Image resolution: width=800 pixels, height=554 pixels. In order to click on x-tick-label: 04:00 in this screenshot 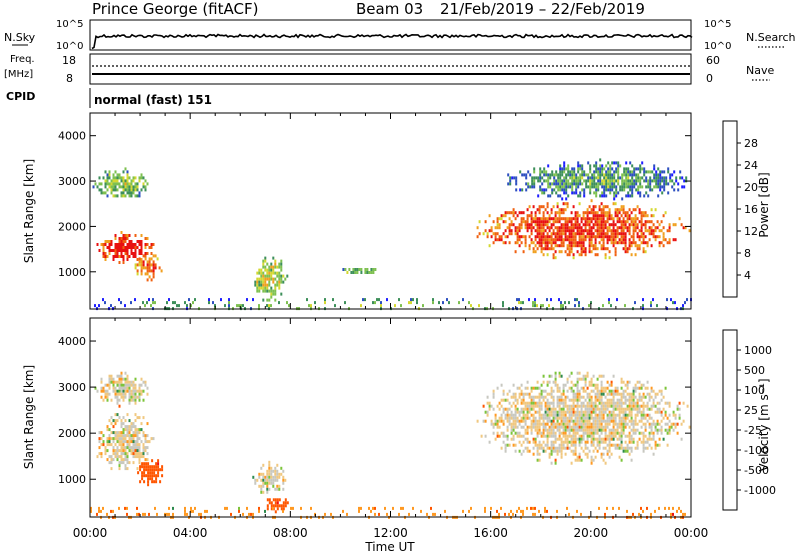, I will do `click(190, 533)`.